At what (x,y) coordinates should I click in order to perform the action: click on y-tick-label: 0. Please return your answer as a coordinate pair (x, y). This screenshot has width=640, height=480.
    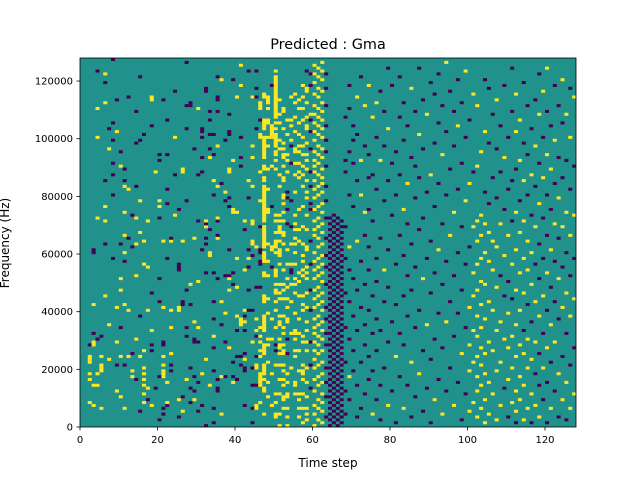
    Looking at the image, I should click on (70, 428).